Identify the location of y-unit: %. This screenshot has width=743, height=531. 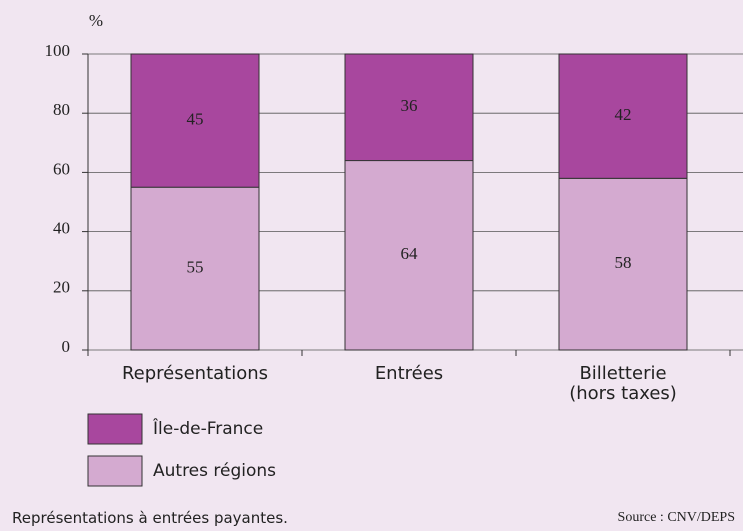
(96, 20).